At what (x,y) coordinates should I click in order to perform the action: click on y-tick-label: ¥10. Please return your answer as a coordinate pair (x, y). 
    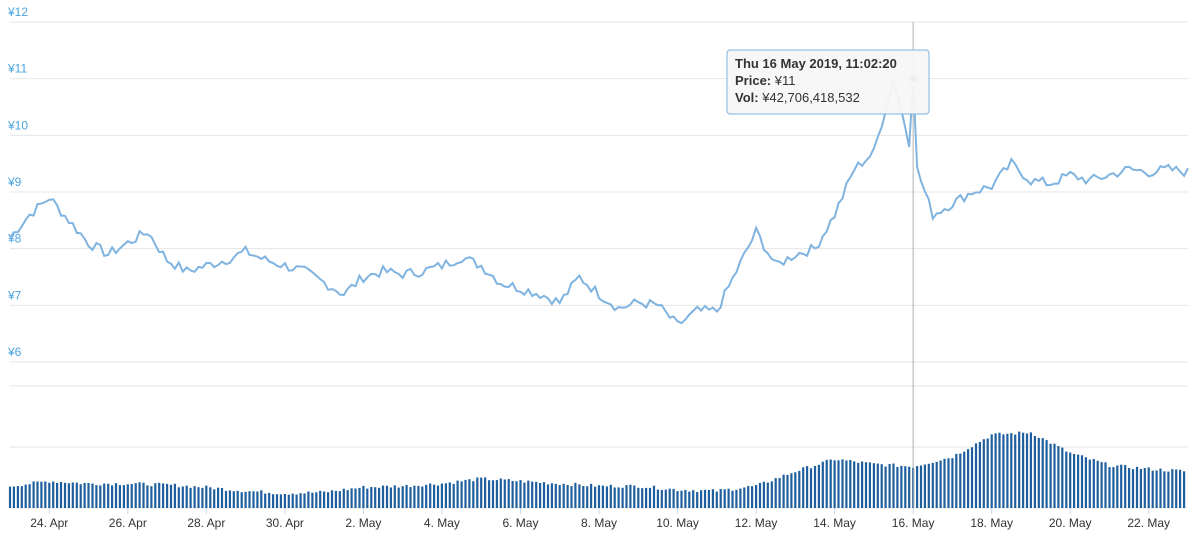
    Looking at the image, I should click on (17, 125).